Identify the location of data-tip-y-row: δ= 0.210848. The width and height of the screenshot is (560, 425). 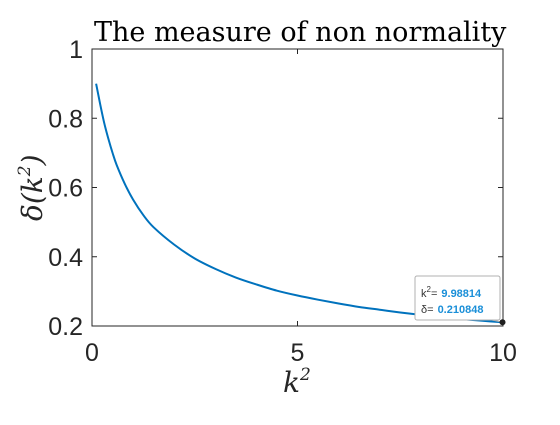
(452, 310).